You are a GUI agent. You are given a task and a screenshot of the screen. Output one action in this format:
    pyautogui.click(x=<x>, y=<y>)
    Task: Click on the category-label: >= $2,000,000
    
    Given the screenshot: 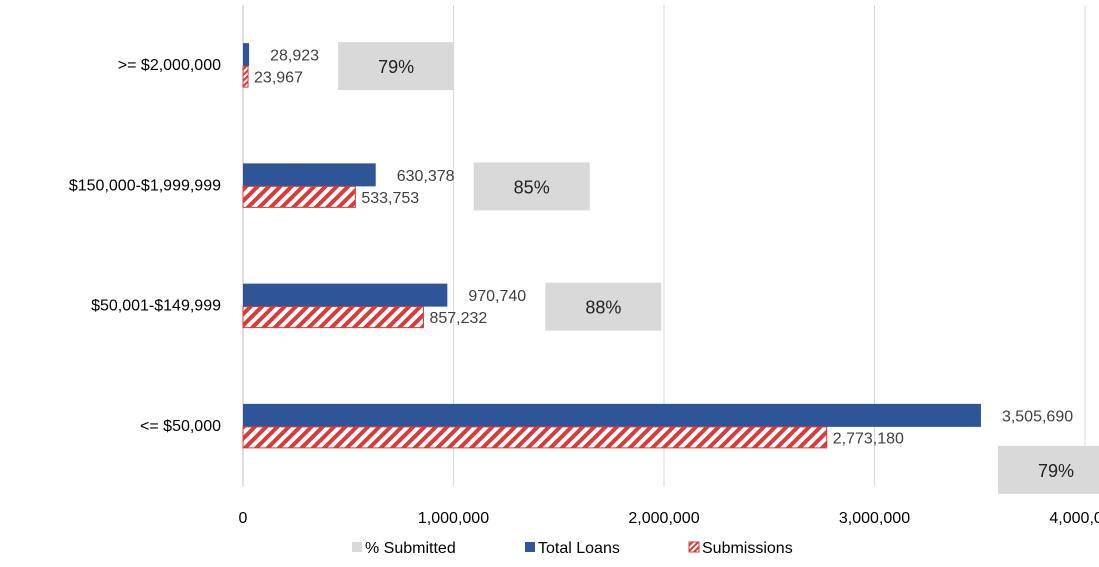 What is the action you would take?
    pyautogui.click(x=169, y=65)
    